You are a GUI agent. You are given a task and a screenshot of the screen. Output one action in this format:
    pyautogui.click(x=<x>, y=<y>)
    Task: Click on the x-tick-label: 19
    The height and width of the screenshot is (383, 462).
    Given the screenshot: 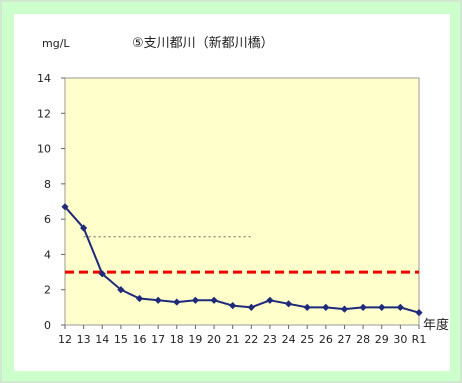 What is the action you would take?
    pyautogui.click(x=195, y=339)
    